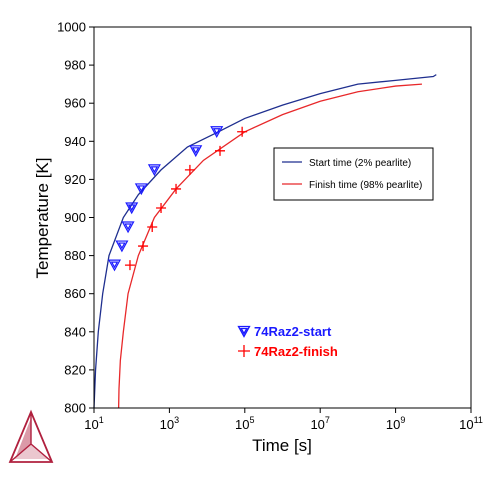 The height and width of the screenshot is (480, 500). What do you see at coordinates (293, 331) in the screenshot?
I see `annotation-start-label: 74Raz2-start` at bounding box center [293, 331].